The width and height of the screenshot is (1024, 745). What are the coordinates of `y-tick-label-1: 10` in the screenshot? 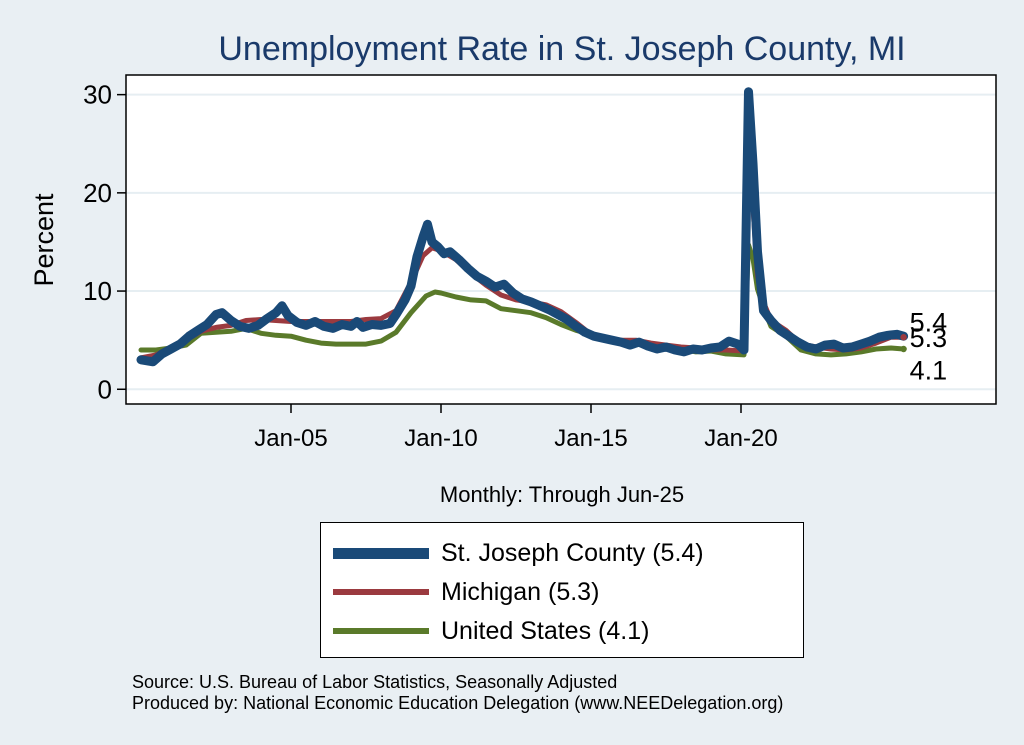 It's located at (97, 291).